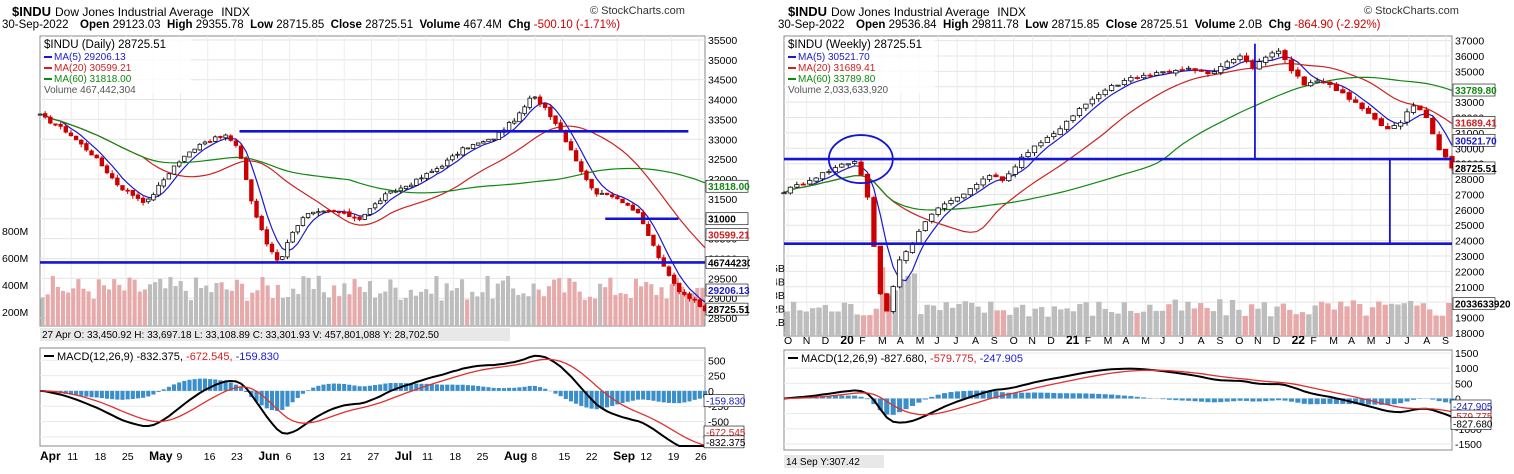 The height and width of the screenshot is (474, 1514). I want to click on price-badge, so click(1474, 168).